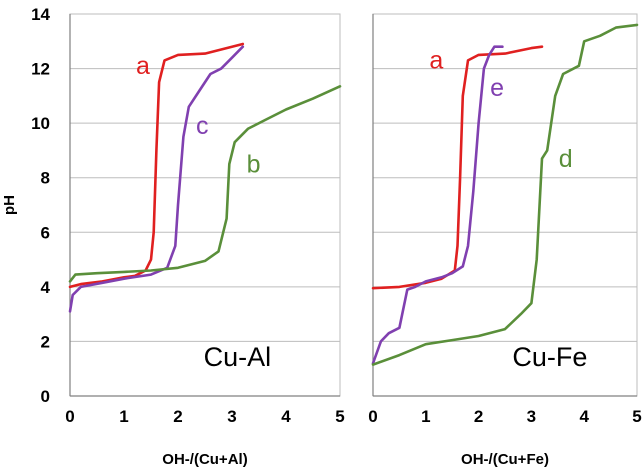 The image size is (643, 475). Describe the element at coordinates (254, 164) in the screenshot. I see `series-label-b: b` at that location.